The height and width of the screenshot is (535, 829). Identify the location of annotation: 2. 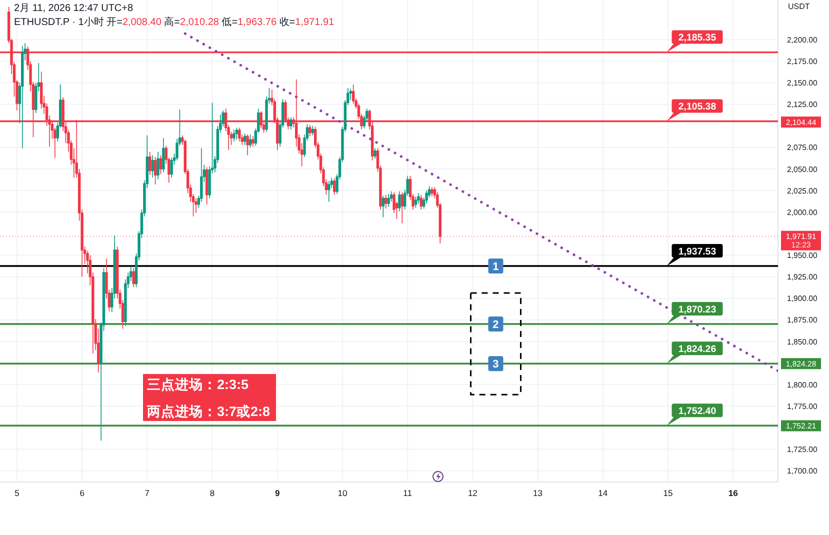
(495, 325).